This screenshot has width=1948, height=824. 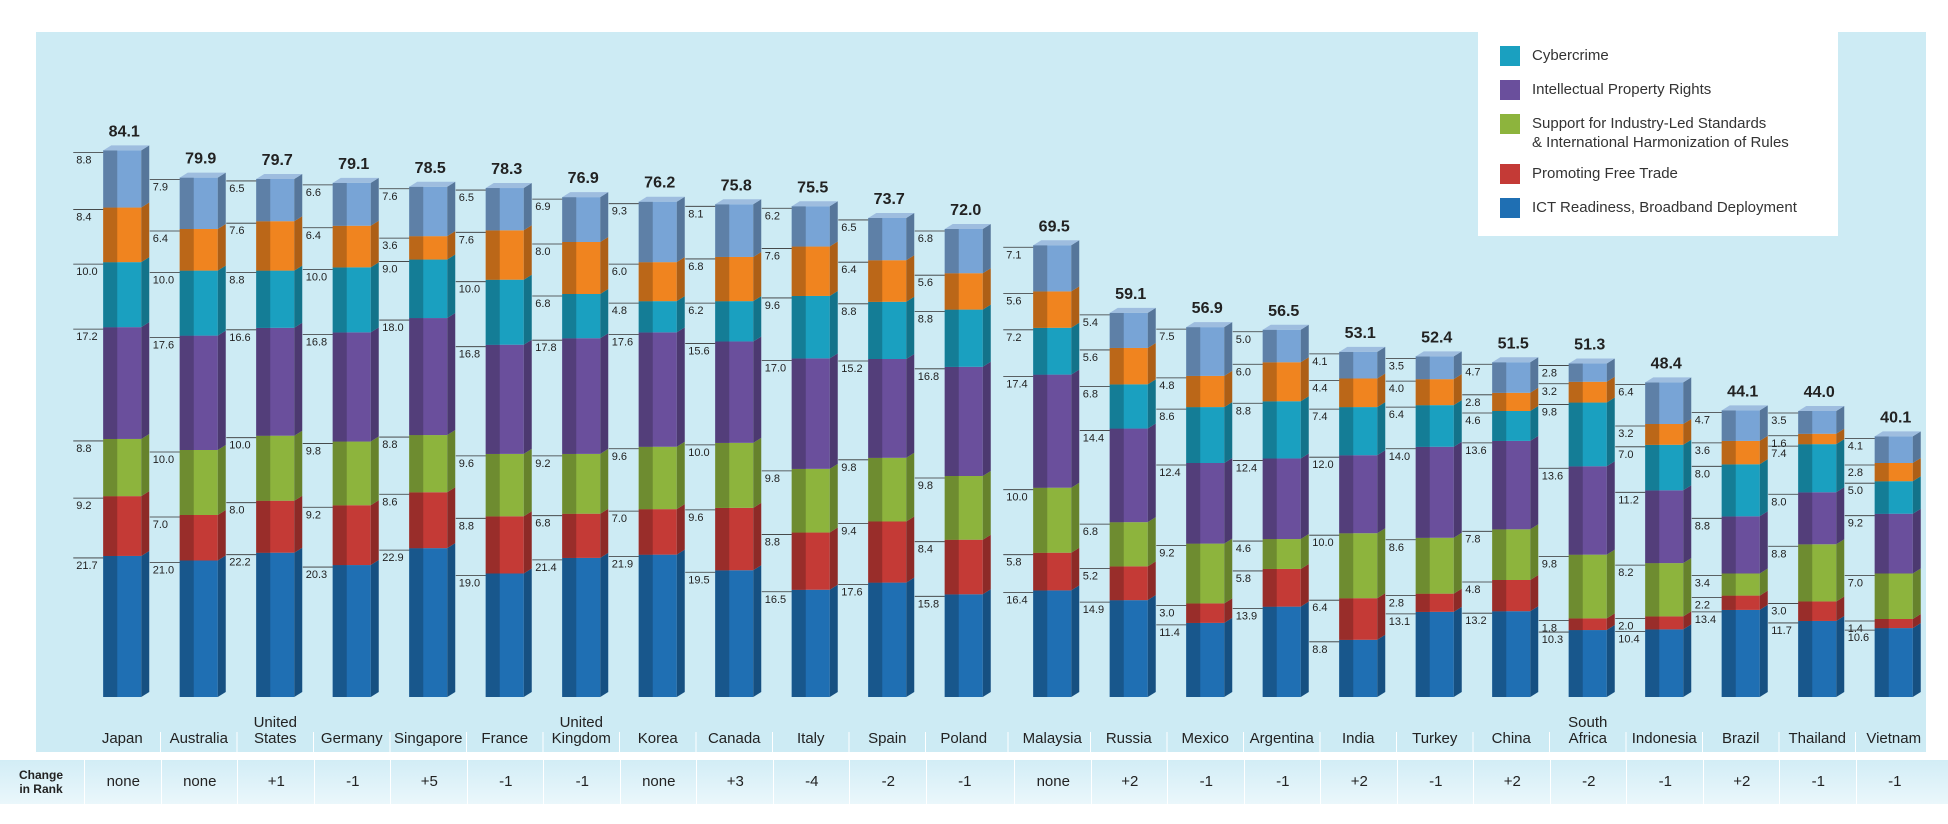 What do you see at coordinates (811, 782) in the screenshot?
I see `rank-change-cell: -4` at bounding box center [811, 782].